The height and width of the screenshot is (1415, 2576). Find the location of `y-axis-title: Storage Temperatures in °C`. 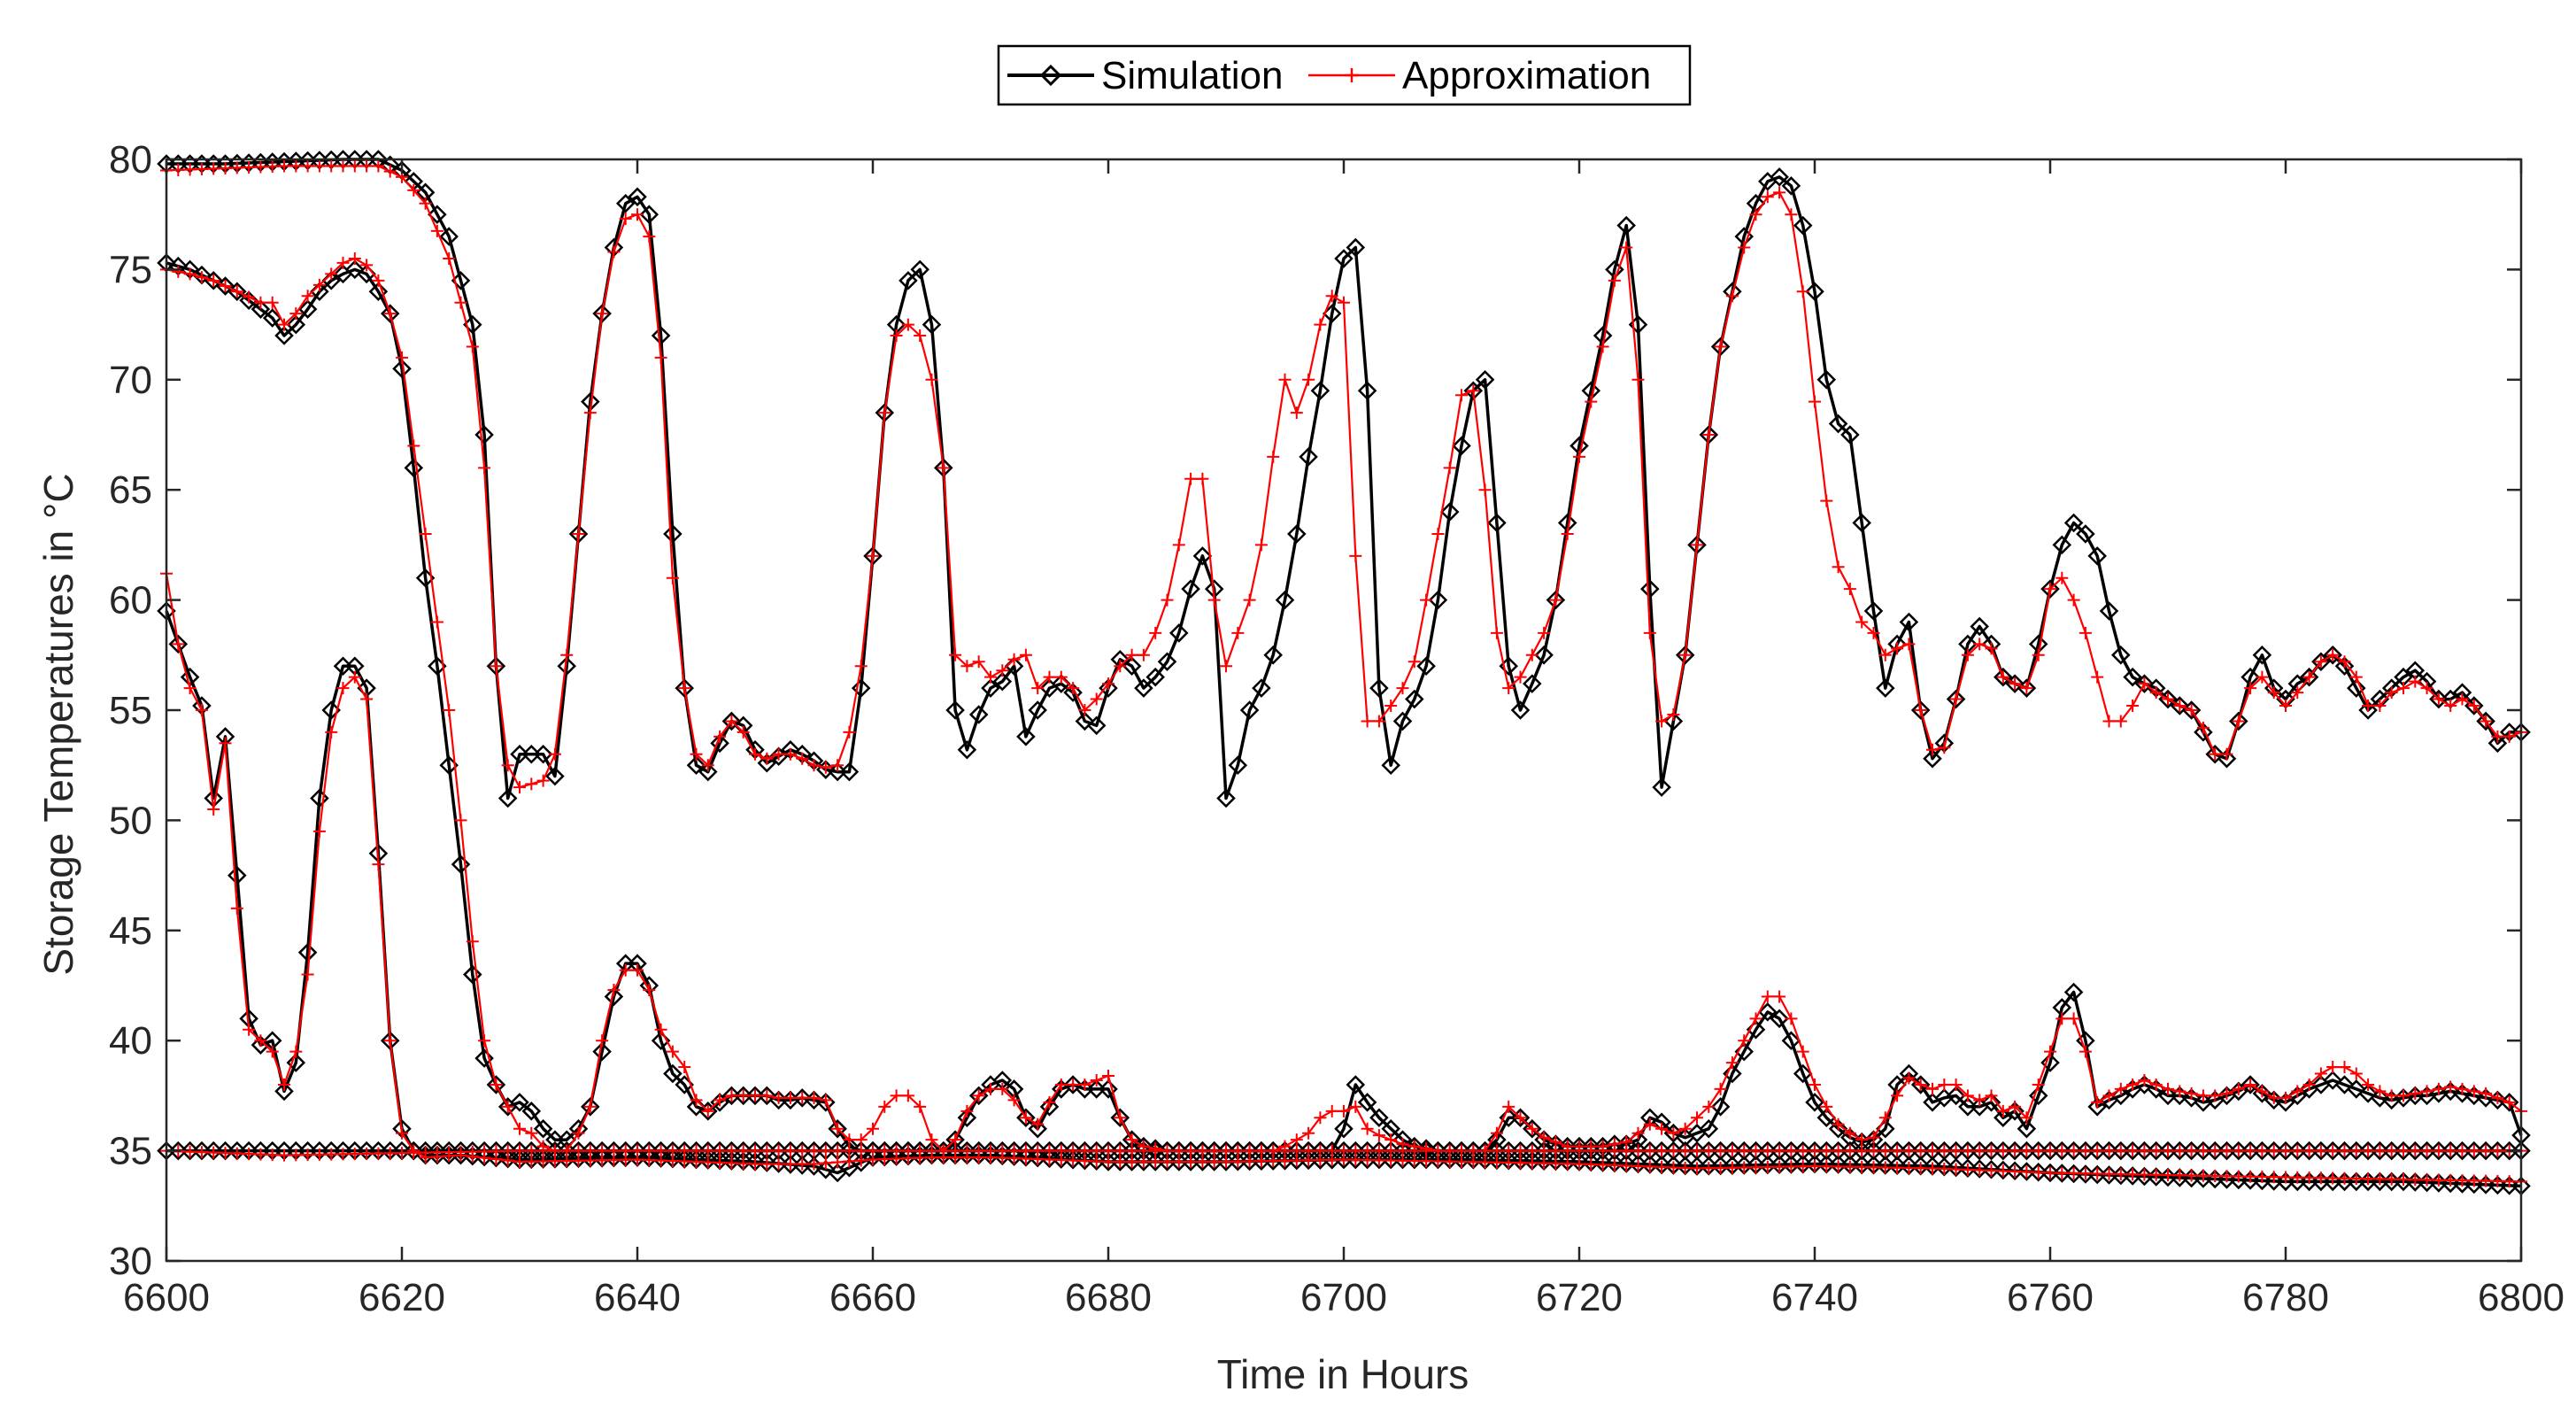

y-axis-title: Storage Temperatures in °C is located at coordinates (58, 724).